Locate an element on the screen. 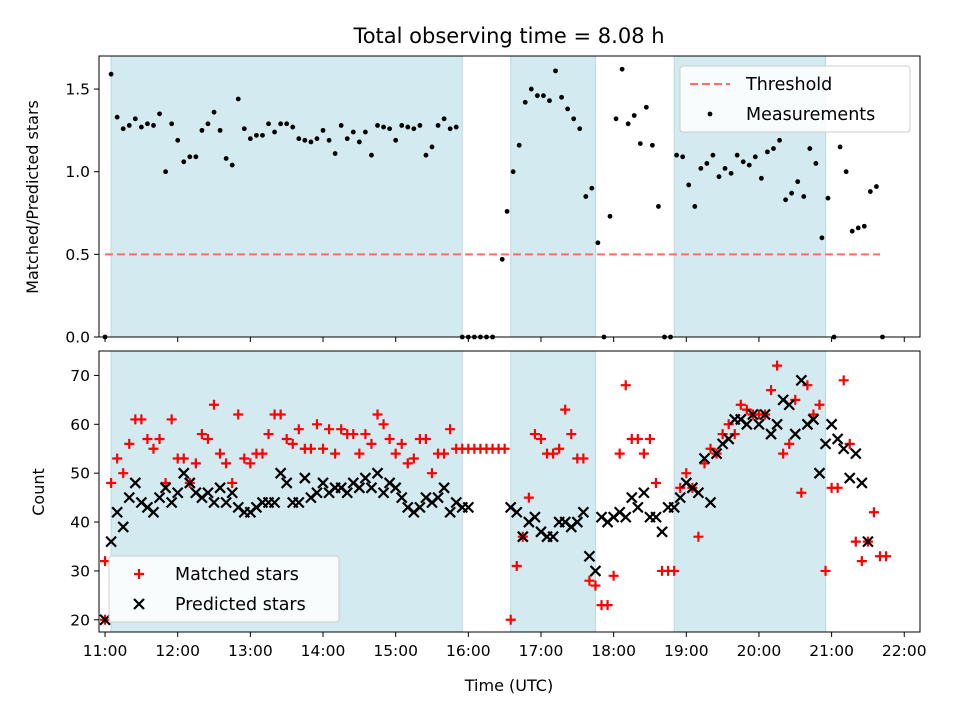 This screenshot has height=720, width=960. y-axis-label-top: Matched/Predicted stars is located at coordinates (32, 197).